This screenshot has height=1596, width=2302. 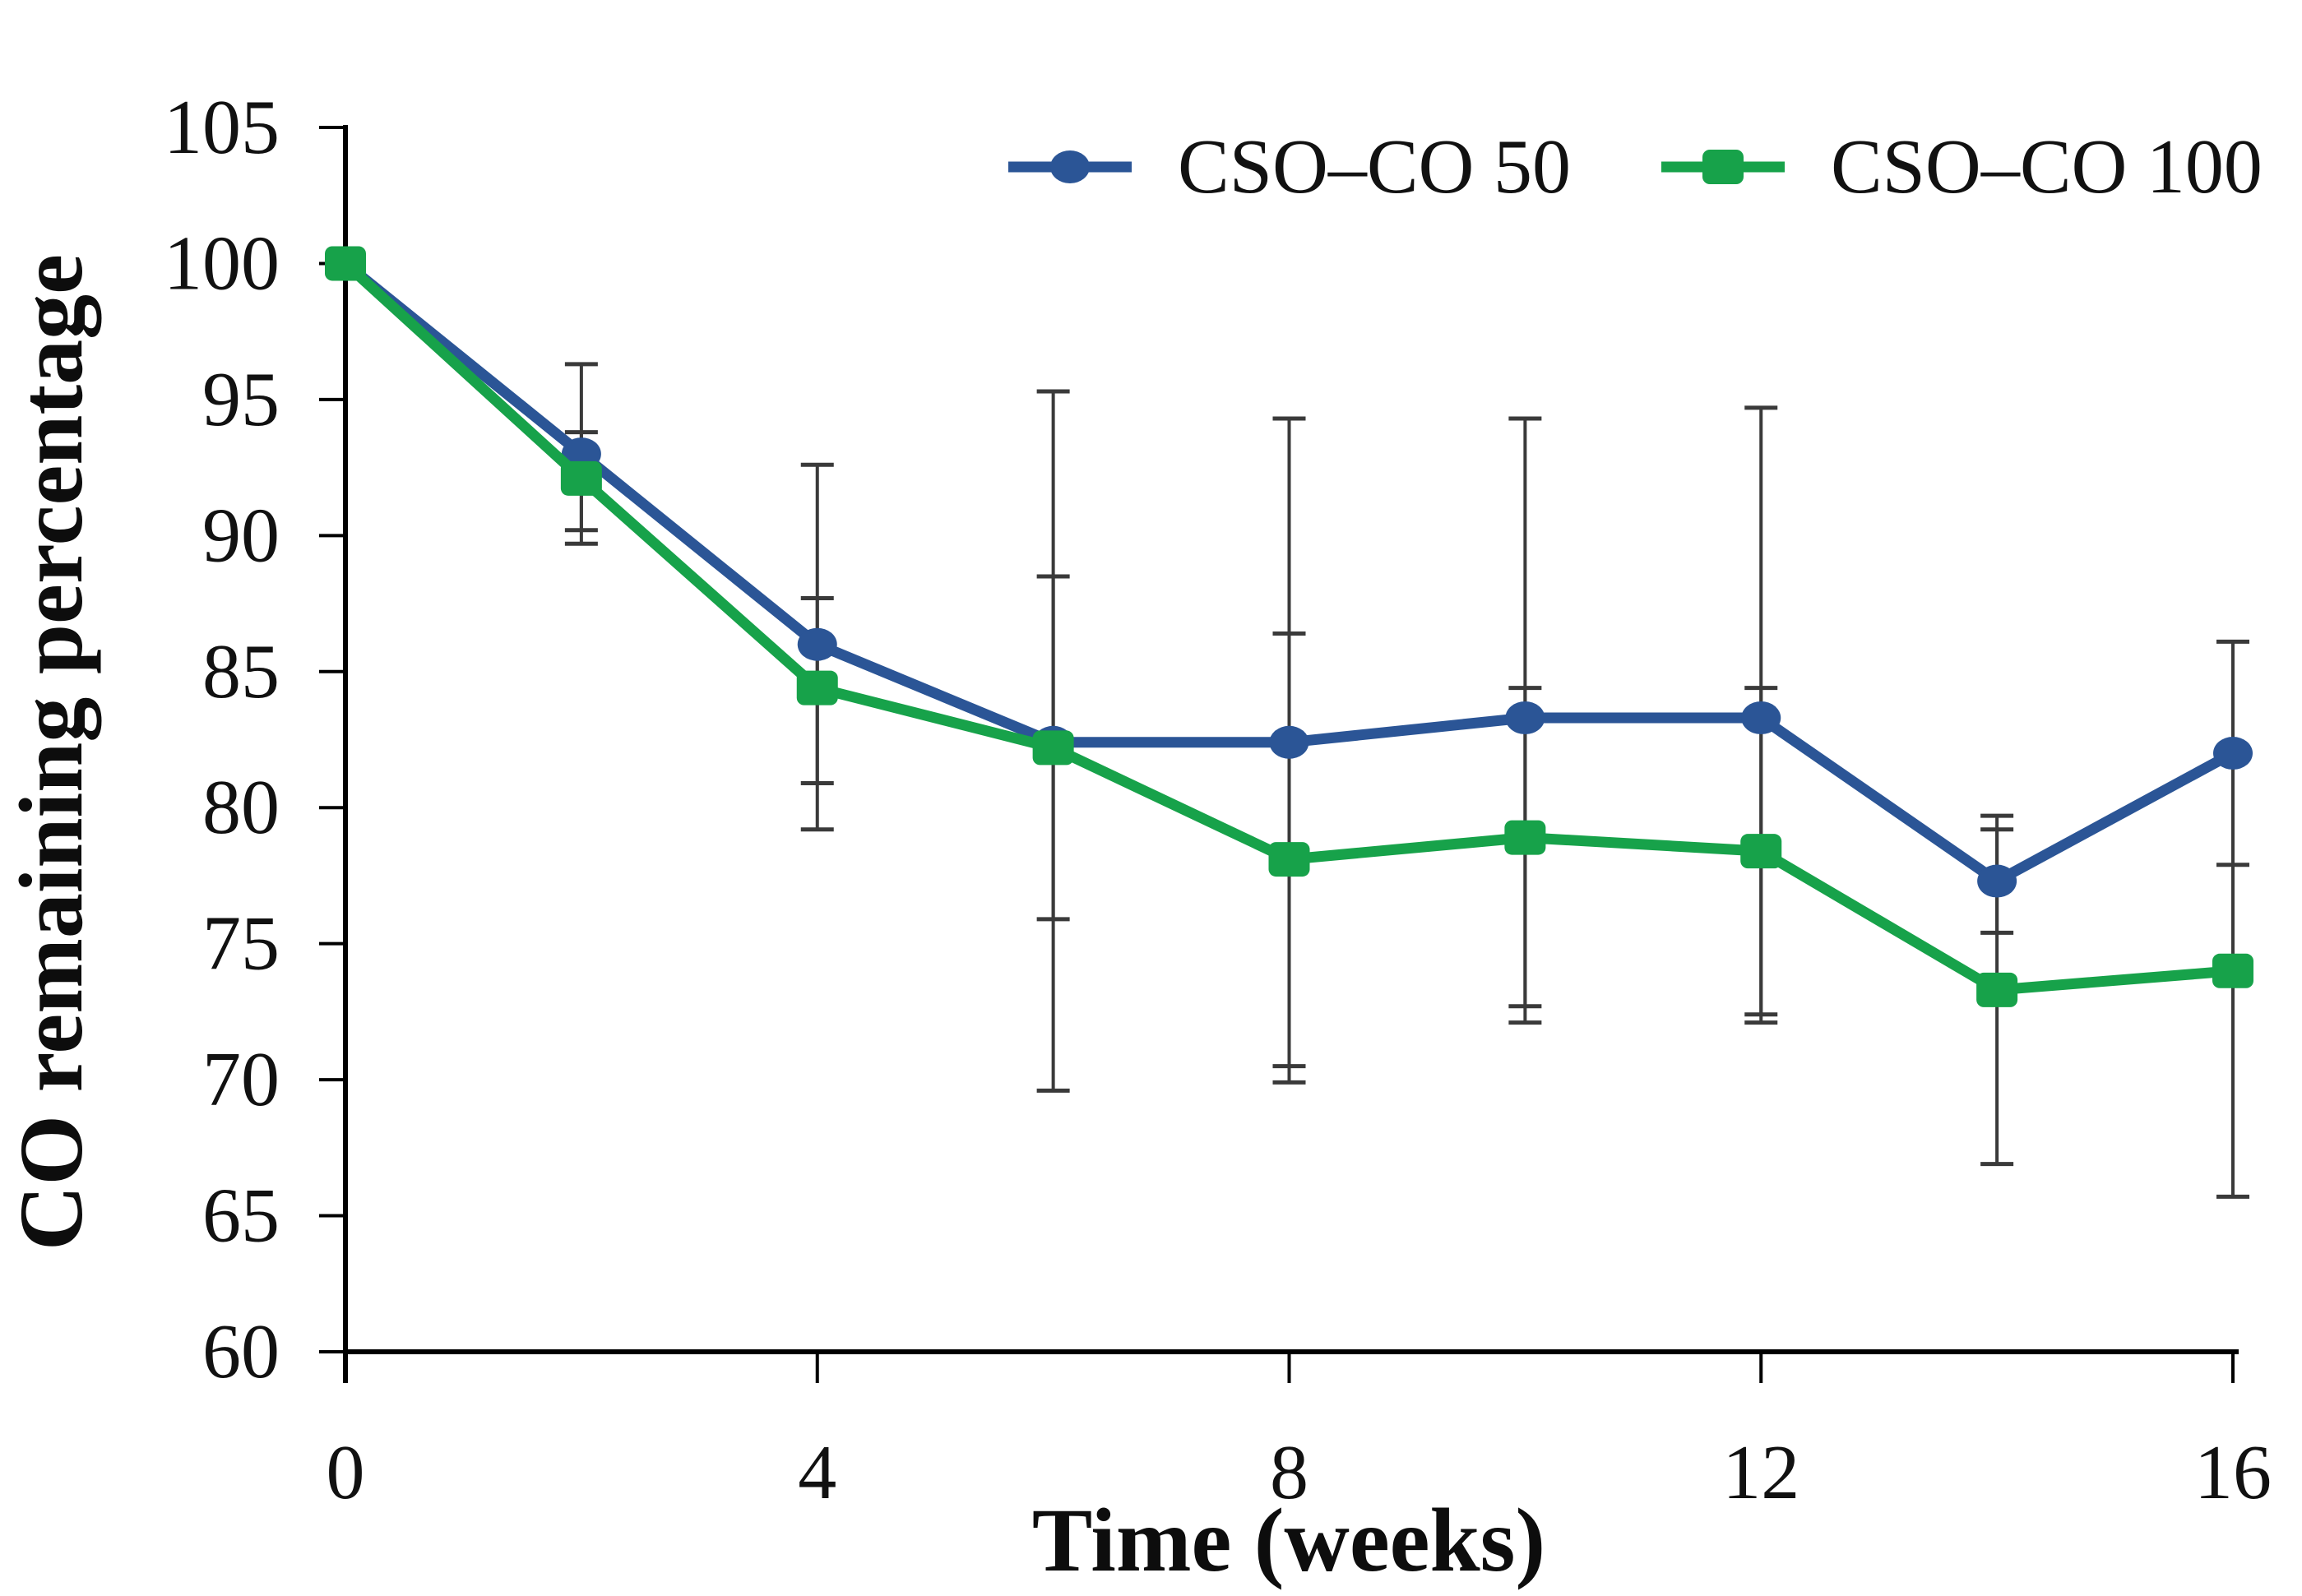 What do you see at coordinates (1525, 718) in the screenshot?
I see `marker-circle-0-x10` at bounding box center [1525, 718].